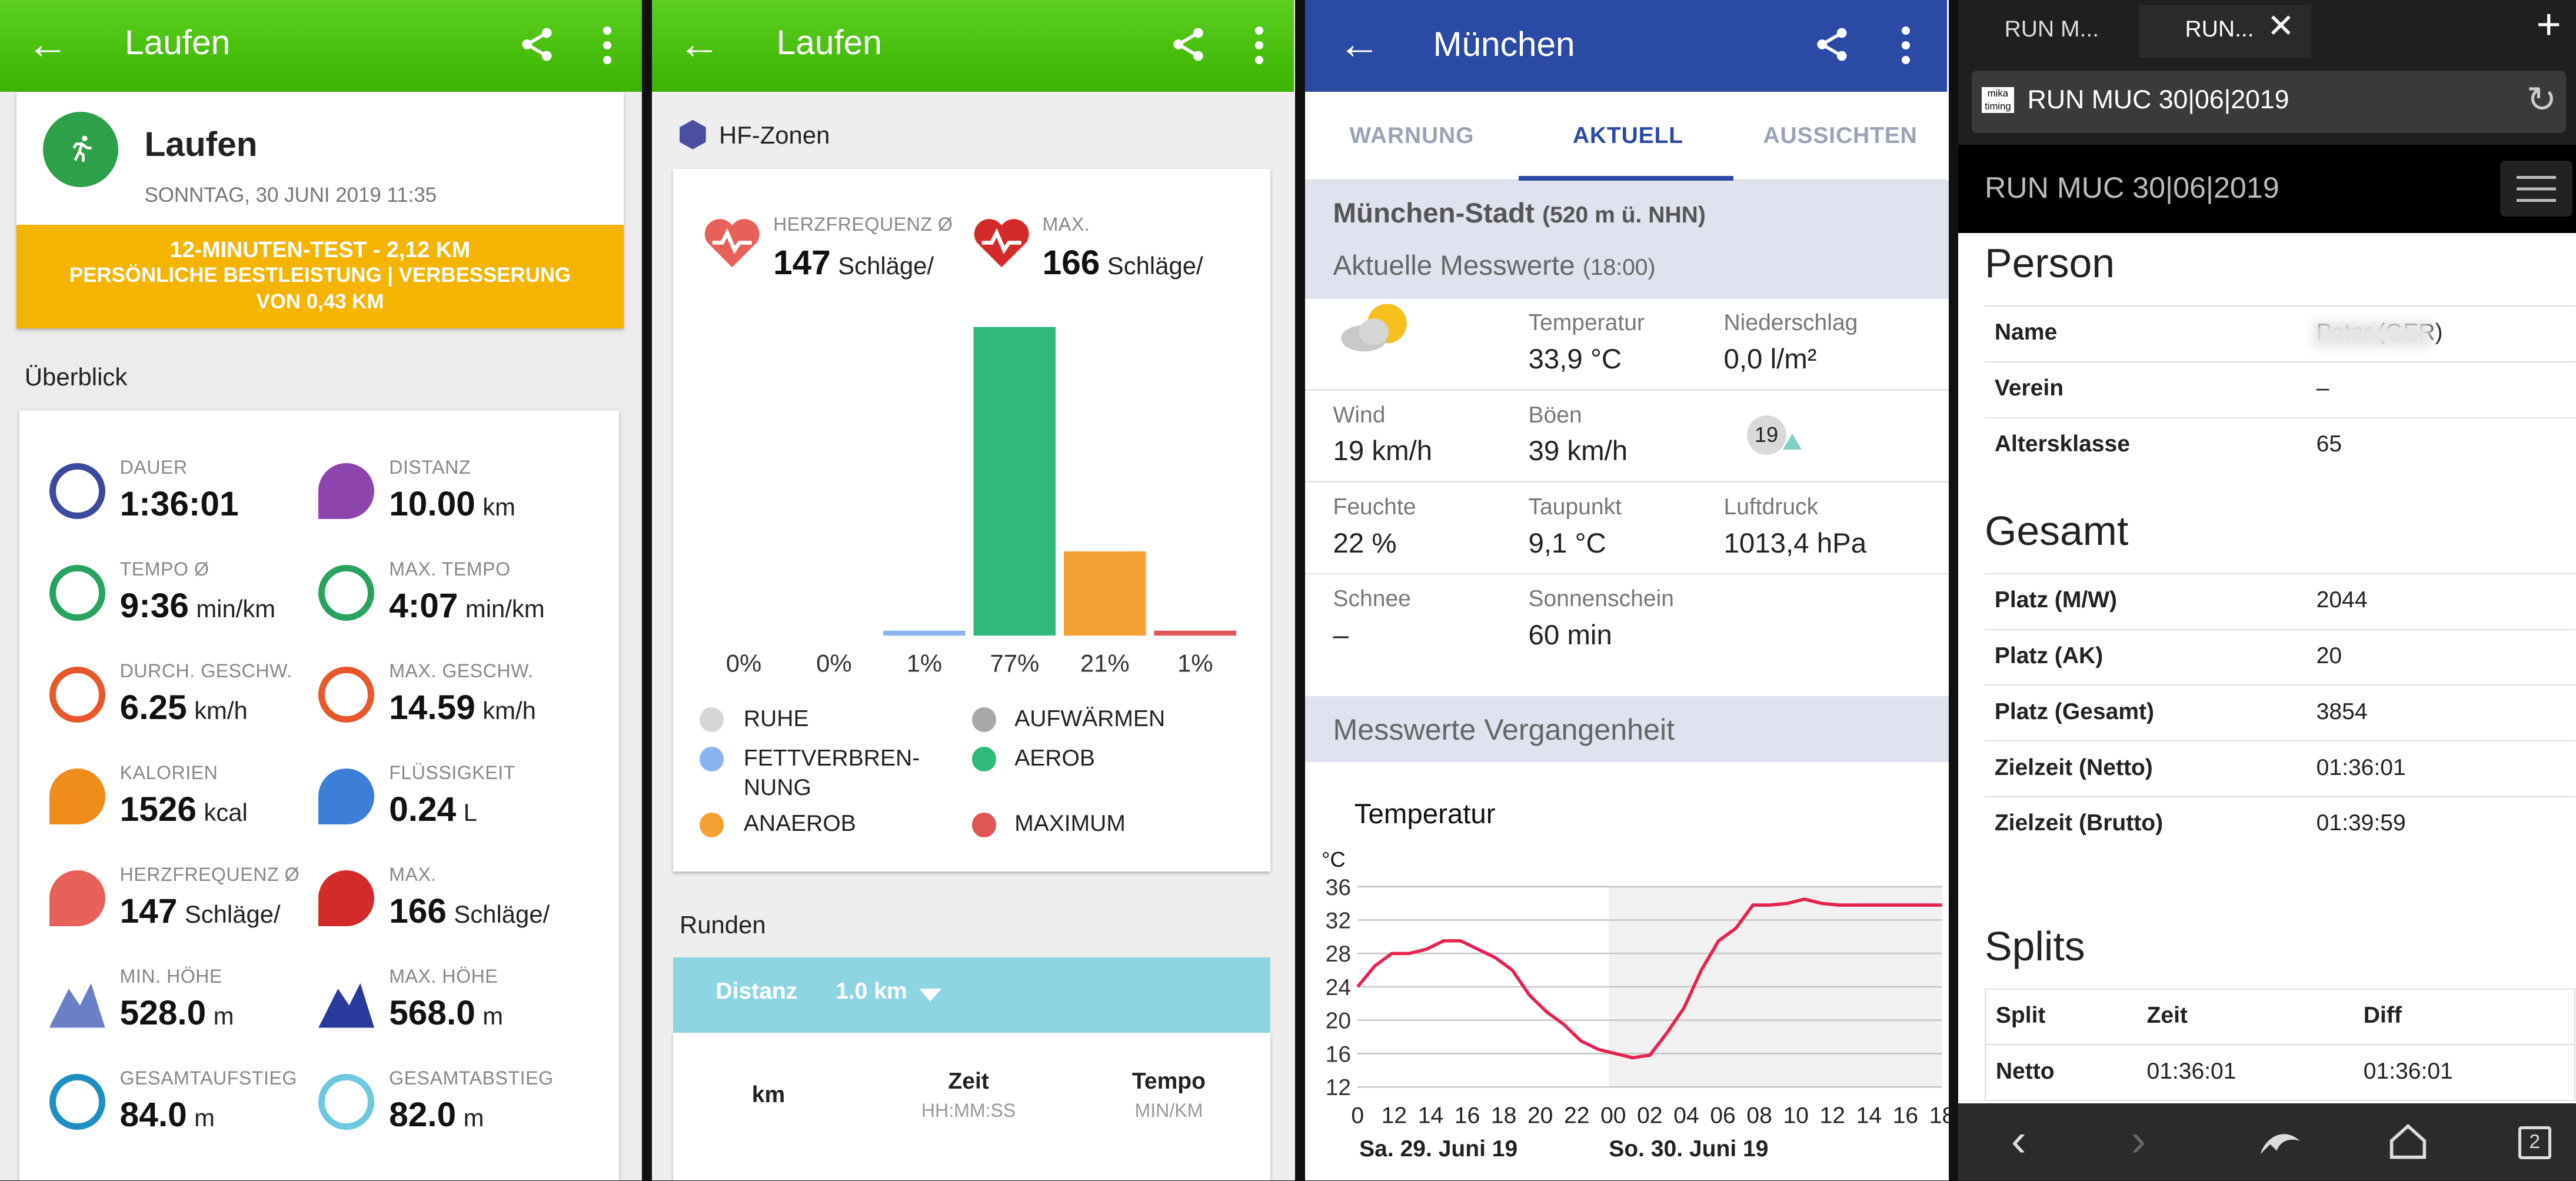 This screenshot has width=2576, height=1181. What do you see at coordinates (1374, 507) in the screenshot?
I see `weather-label: Feuchte` at bounding box center [1374, 507].